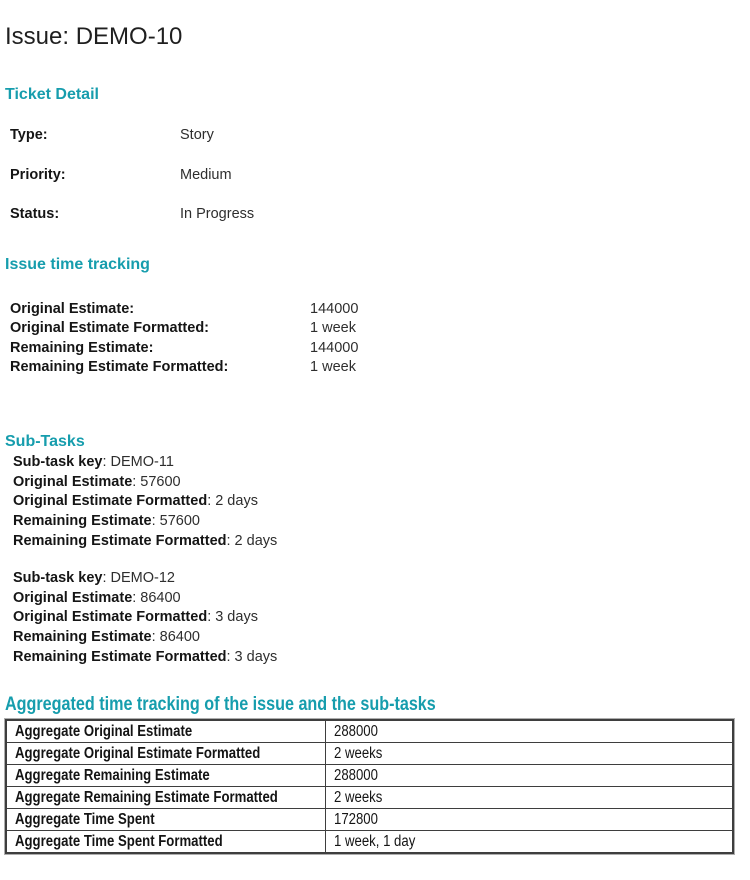 The image size is (750, 880). What do you see at coordinates (165, 819) in the screenshot?
I see `table-cell-label: Aggregate Time Spent` at bounding box center [165, 819].